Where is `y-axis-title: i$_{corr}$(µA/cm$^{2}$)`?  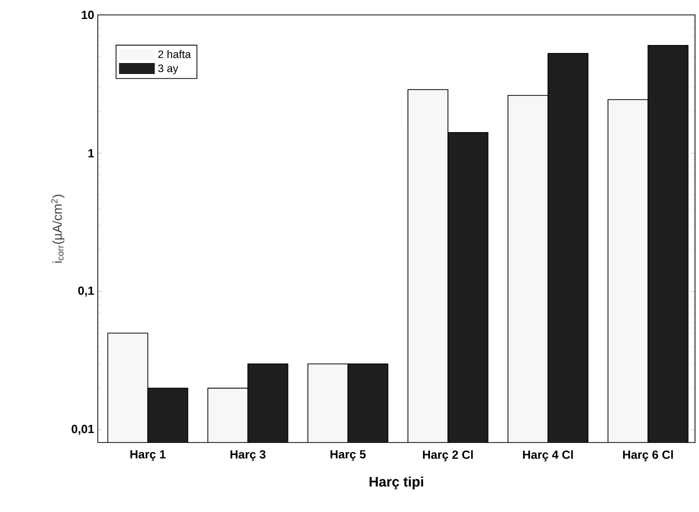 y-axis-title: i$_{corr}$(µA/cm$^{2}$) is located at coordinates (57, 228).